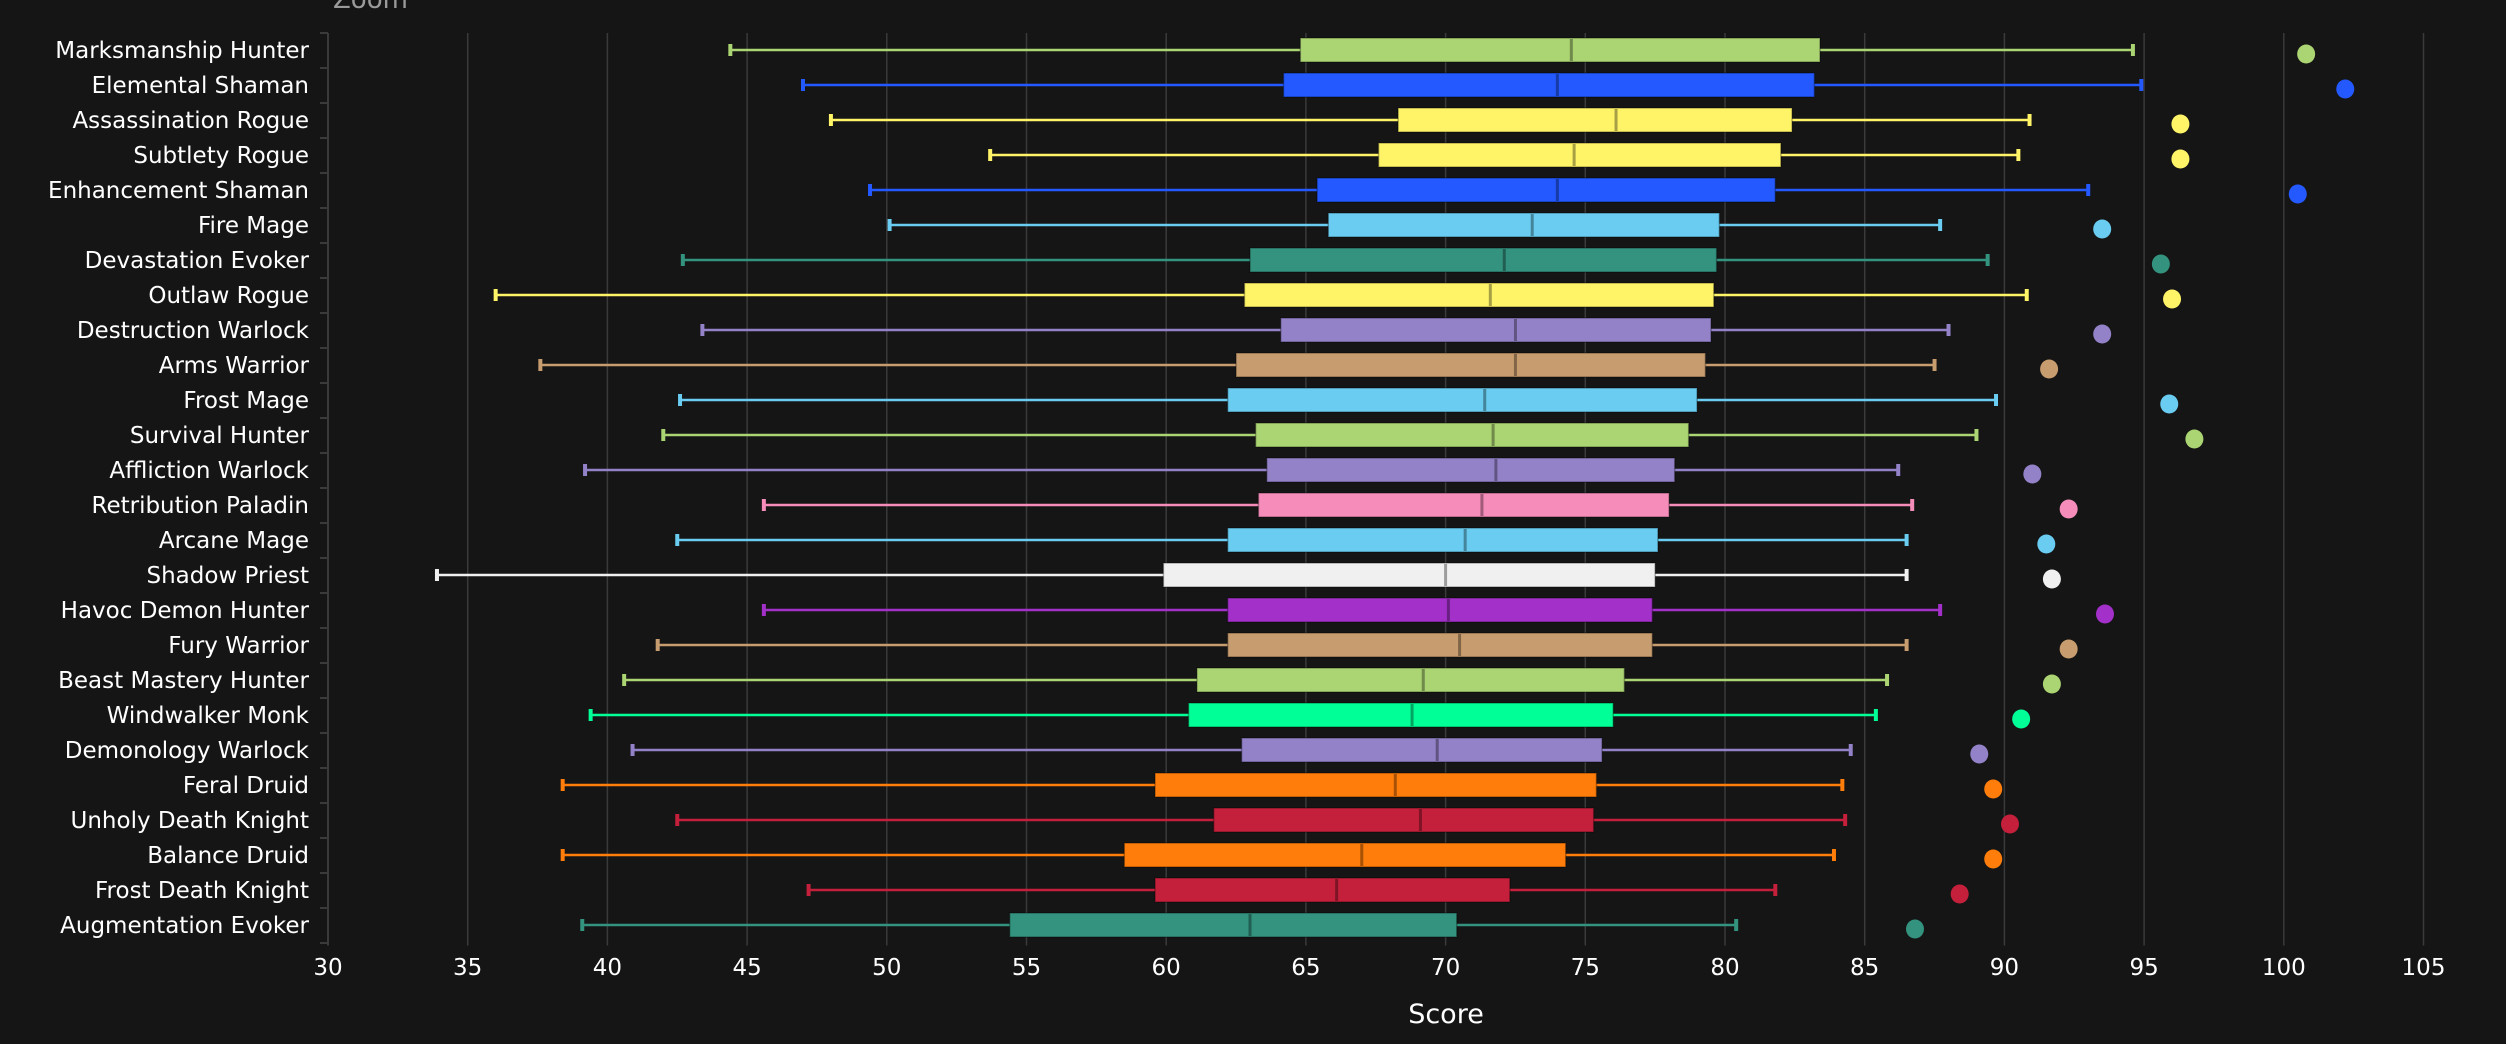 The image size is (2506, 1044). I want to click on y-tick-label: Frost Death Knight, so click(202, 891).